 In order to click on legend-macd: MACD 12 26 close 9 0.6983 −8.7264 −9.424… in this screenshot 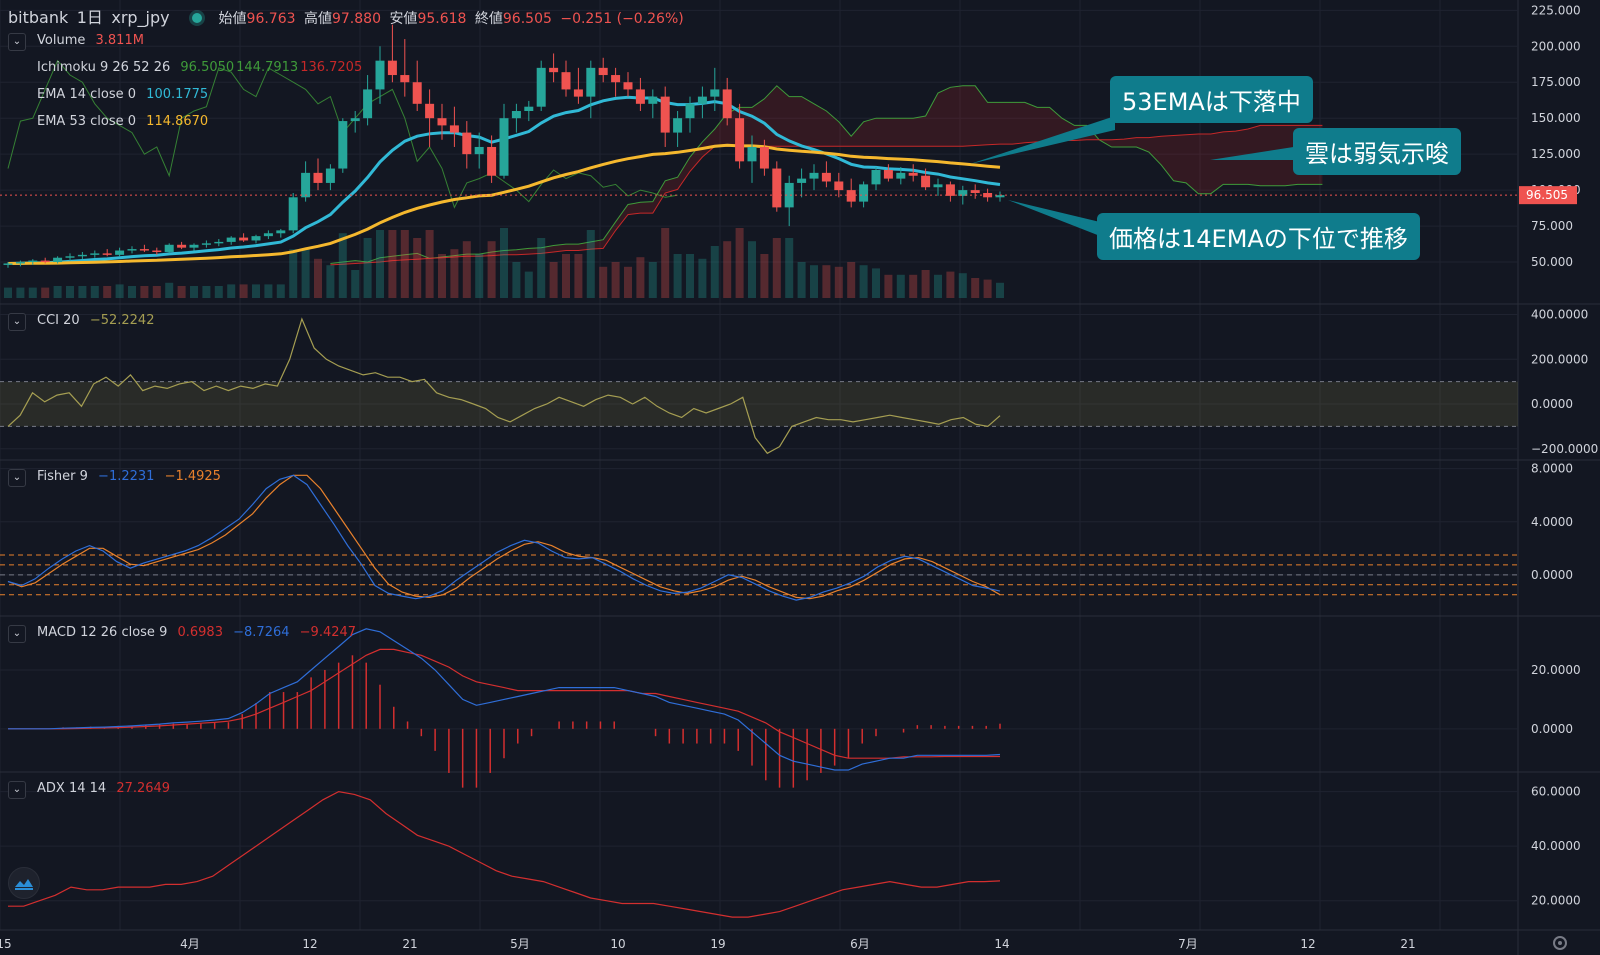, I will do `click(199, 632)`.